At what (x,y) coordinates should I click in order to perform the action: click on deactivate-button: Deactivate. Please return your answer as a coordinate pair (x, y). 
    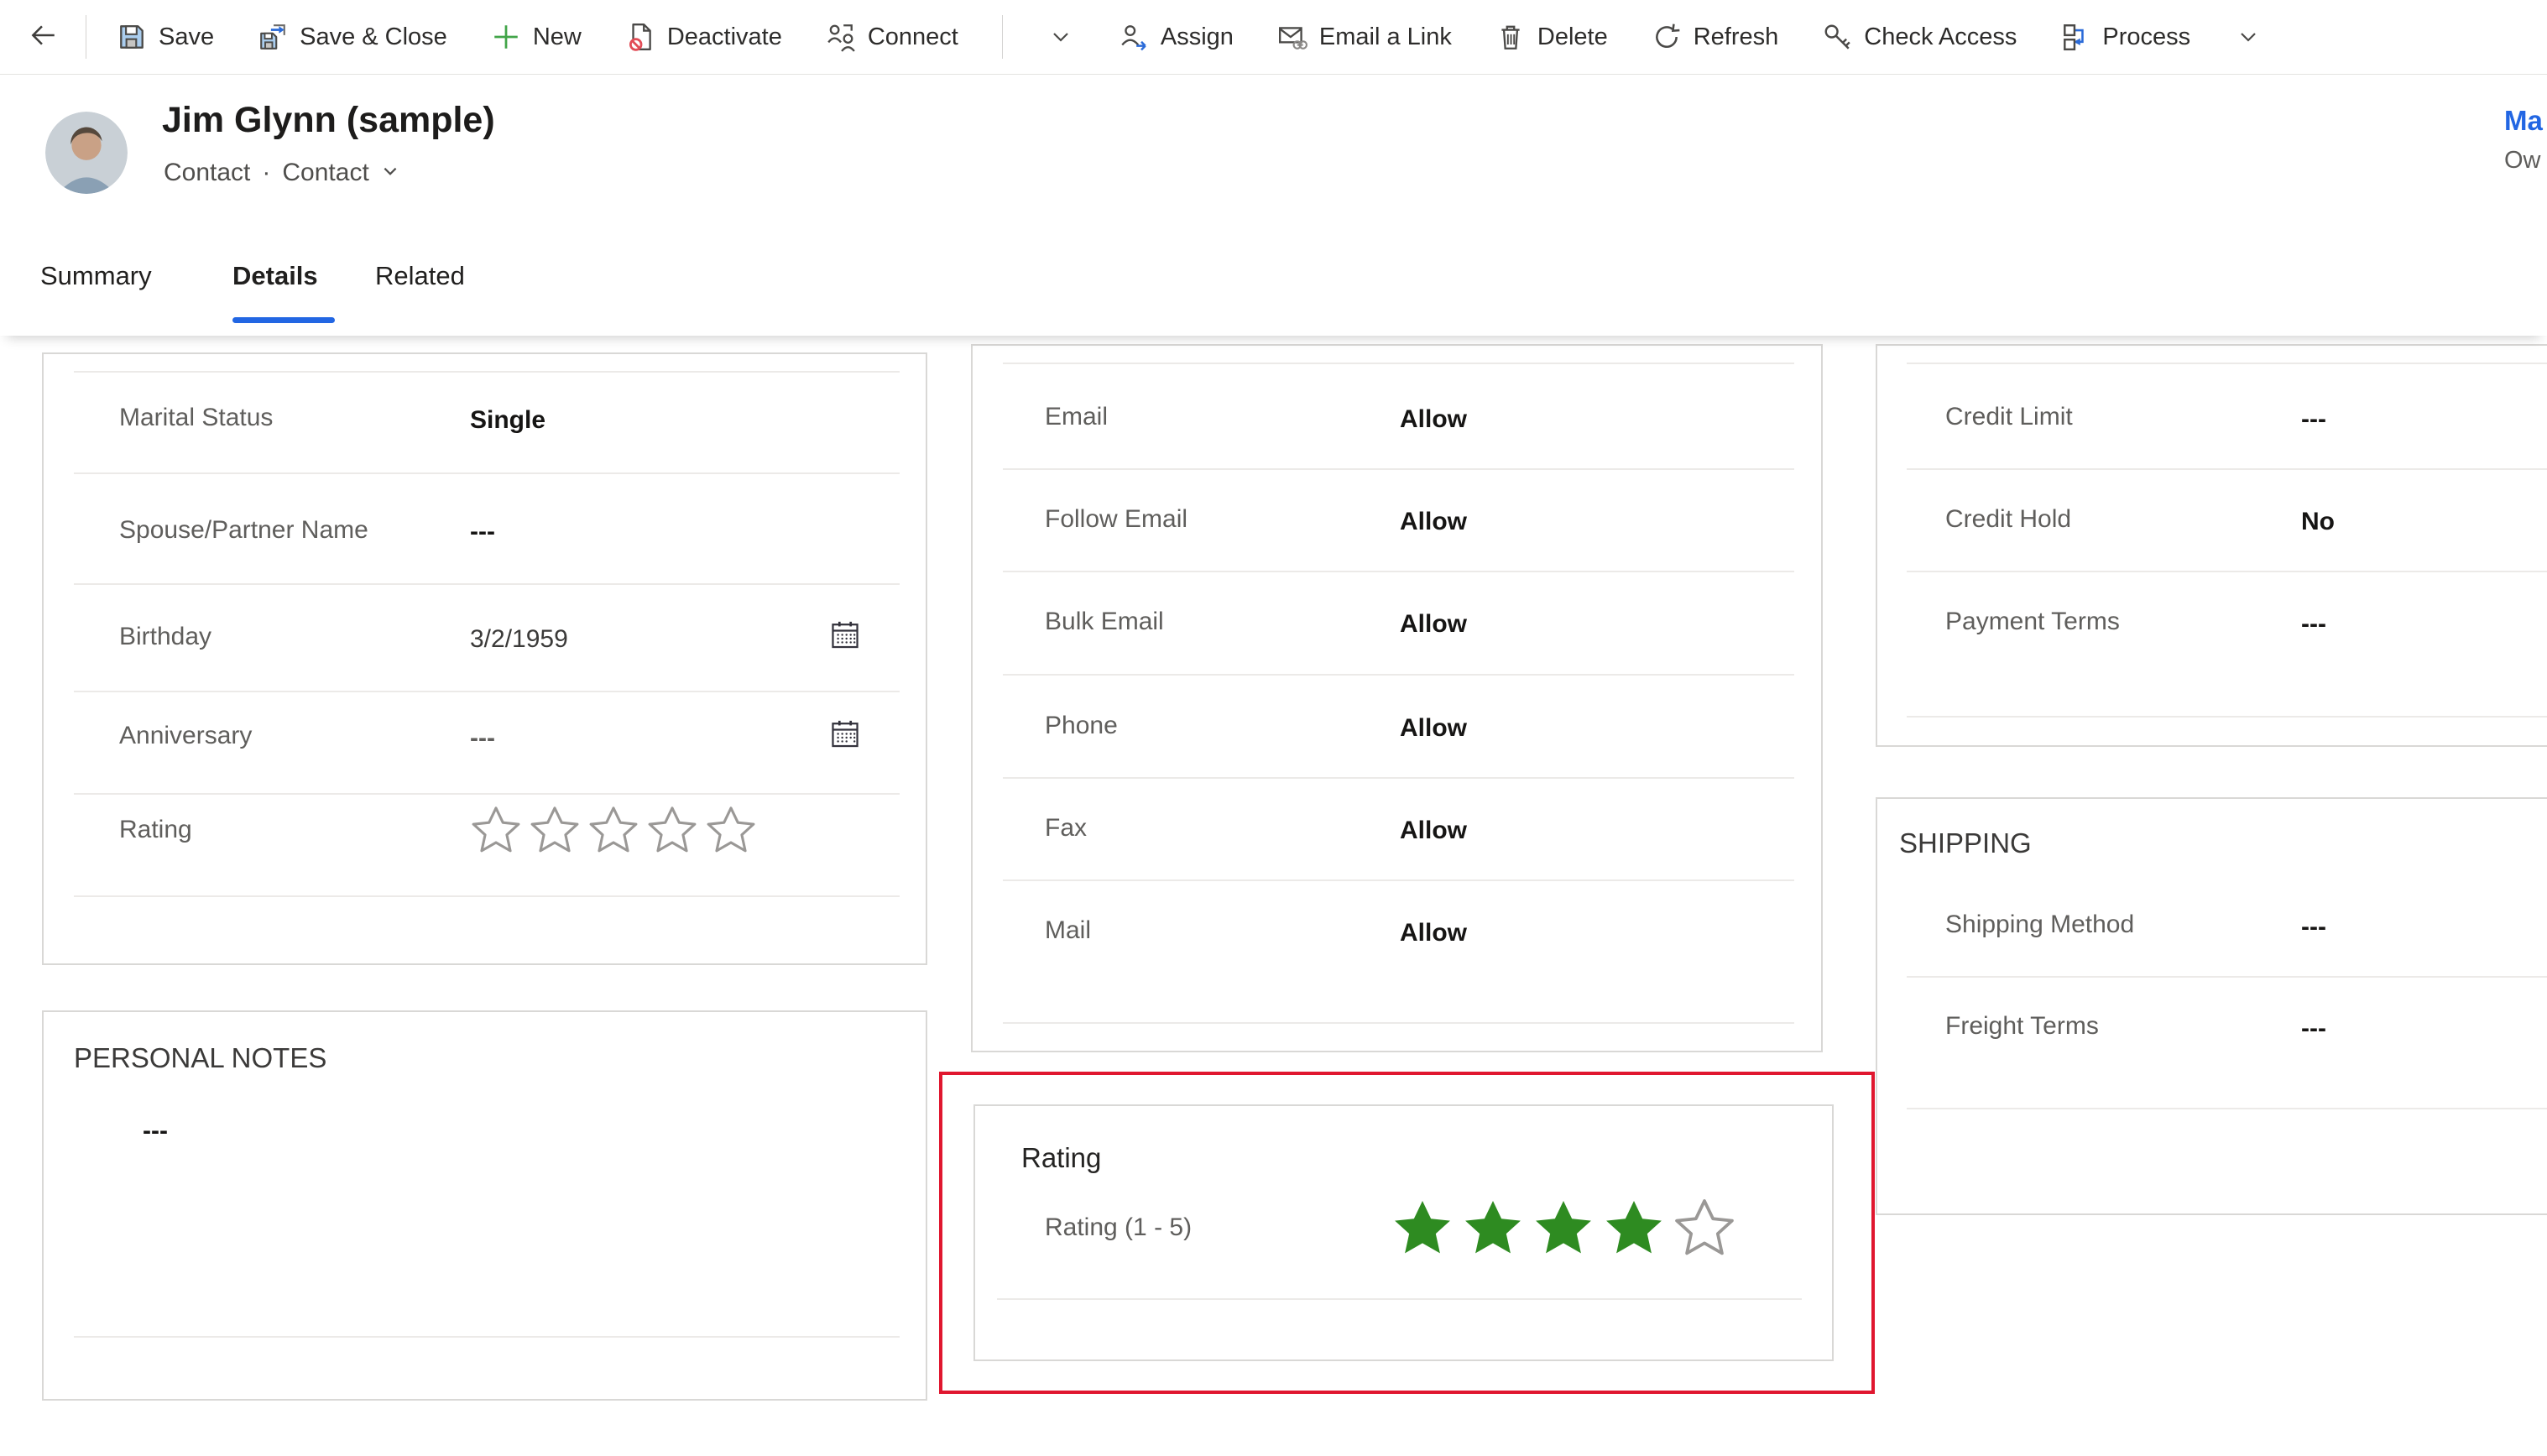
    Looking at the image, I should click on (703, 37).